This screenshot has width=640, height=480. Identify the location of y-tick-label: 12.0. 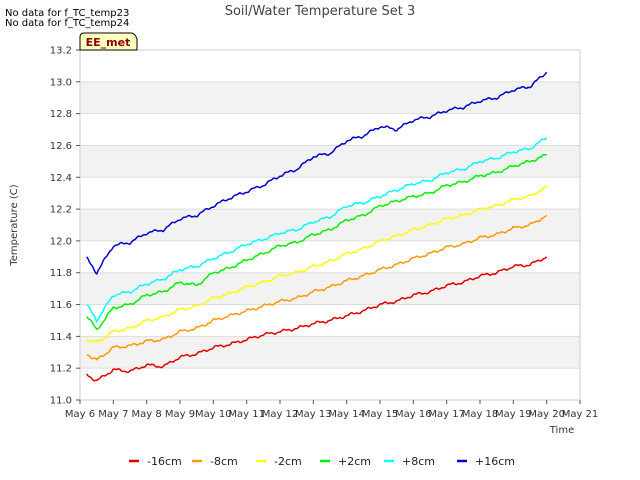
(61, 241).